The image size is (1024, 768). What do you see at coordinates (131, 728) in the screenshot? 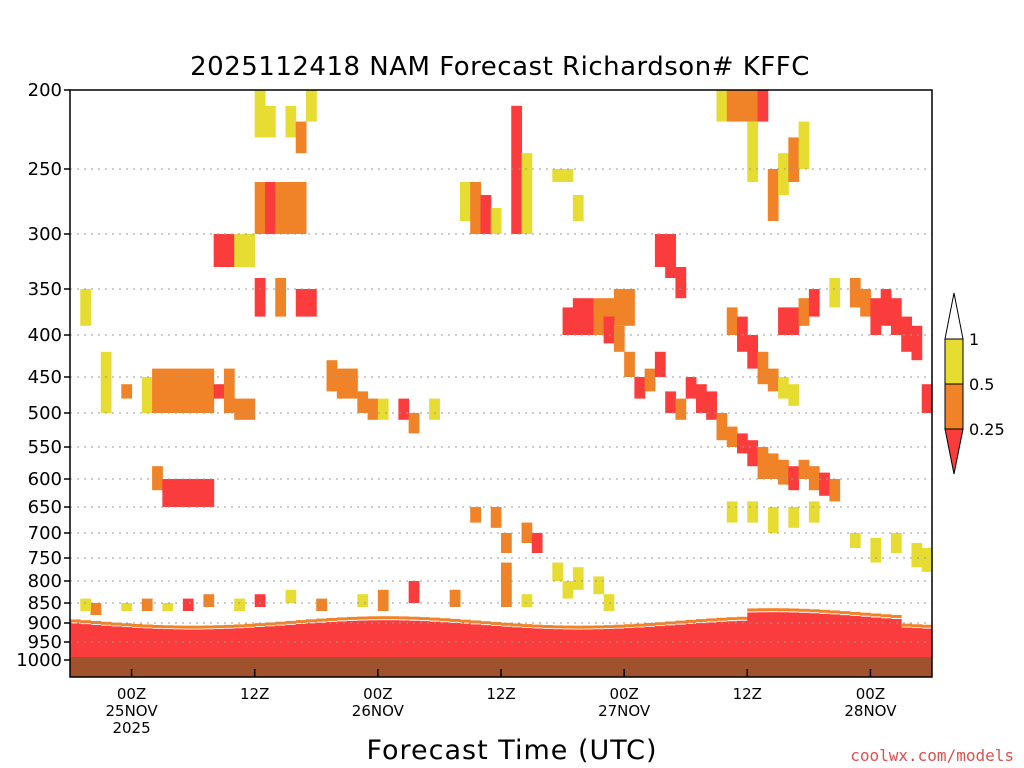
I see `x-tick-label: 2025` at bounding box center [131, 728].